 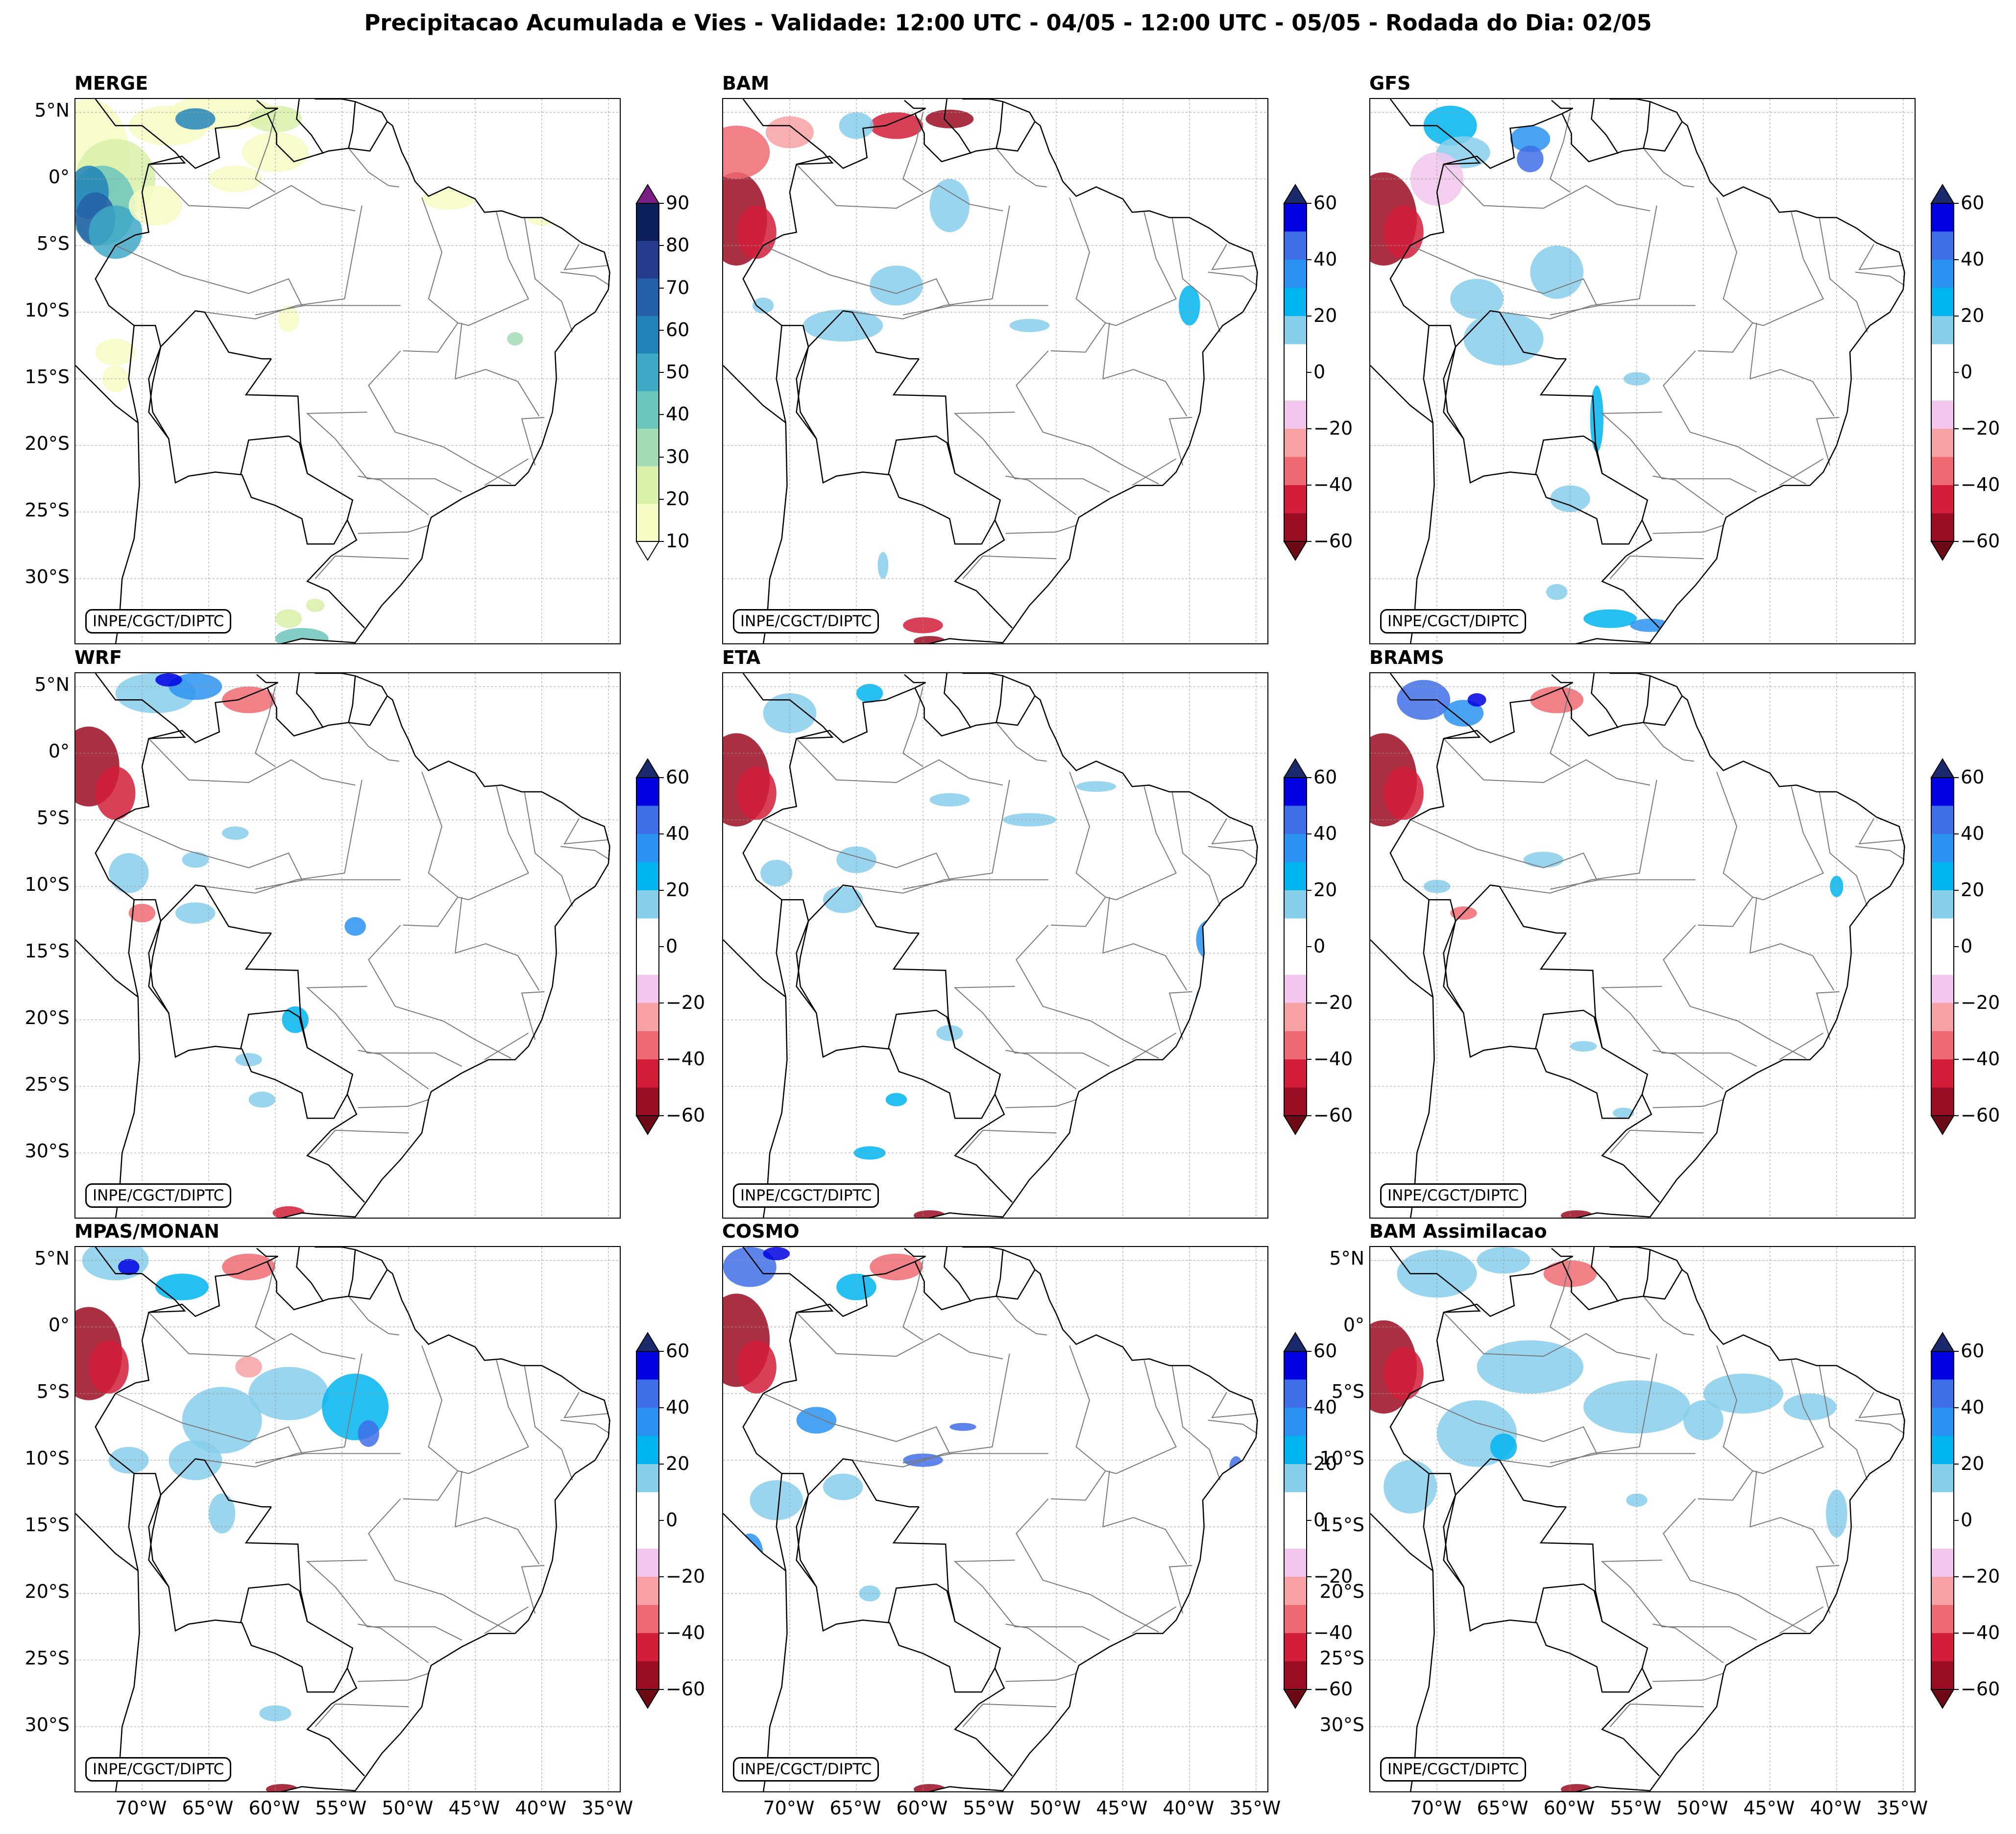 What do you see at coordinates (647, 194) in the screenshot?
I see `colorbar-extend-top` at bounding box center [647, 194].